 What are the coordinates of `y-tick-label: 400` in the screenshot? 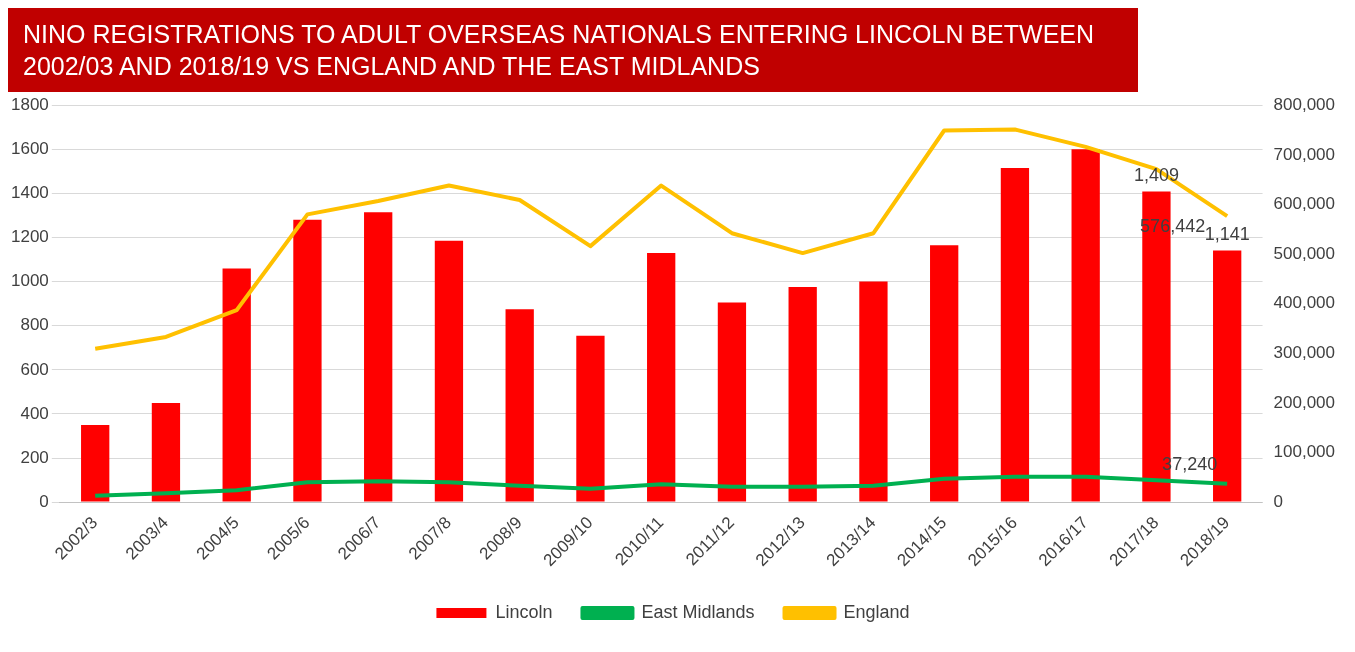 It's located at (34, 413).